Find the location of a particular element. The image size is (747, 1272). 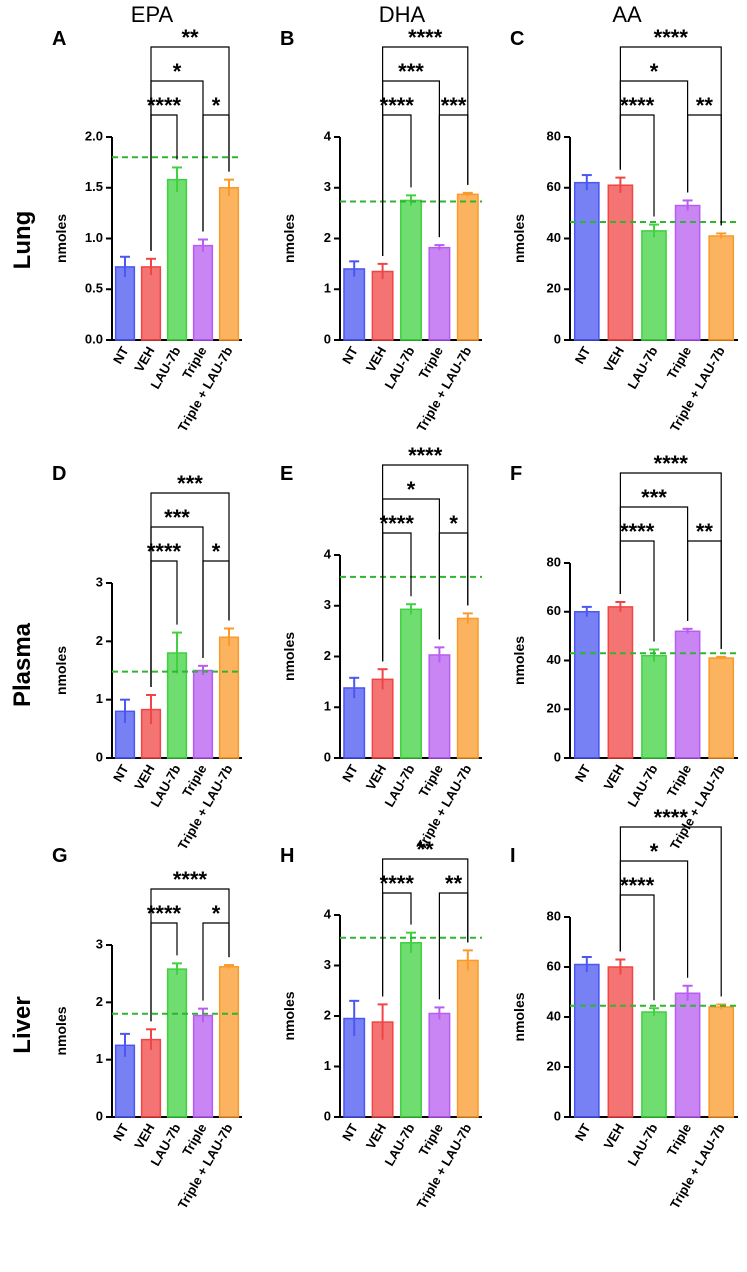

column-title: DHA is located at coordinates (402, 14).